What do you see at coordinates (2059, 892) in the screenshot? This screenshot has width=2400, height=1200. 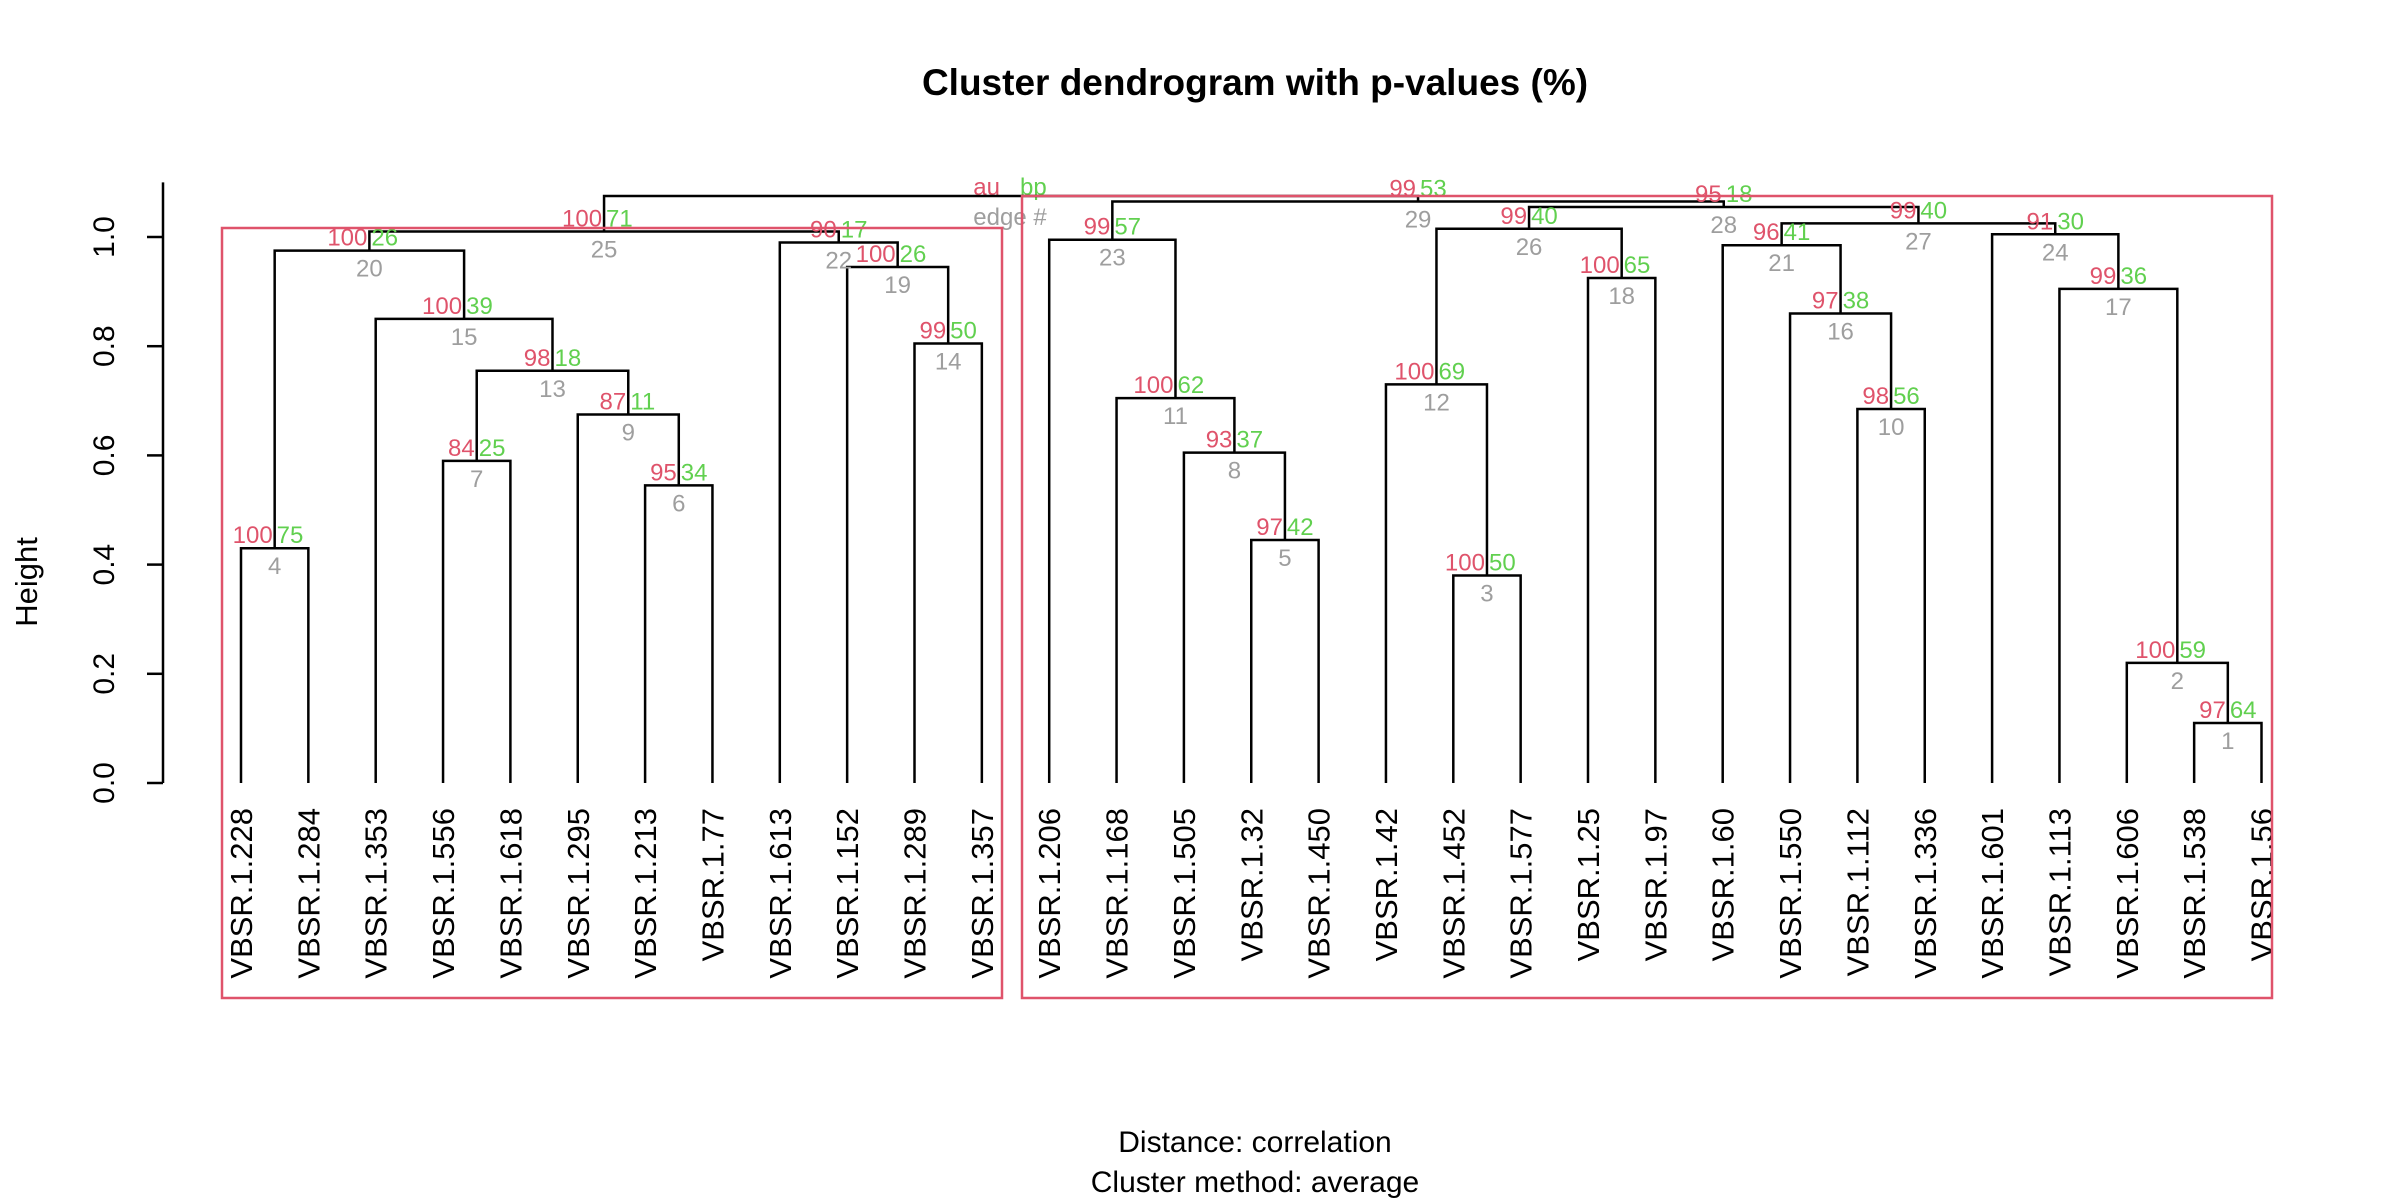 I see `leaf-label: VBSR.1.113` at bounding box center [2059, 892].